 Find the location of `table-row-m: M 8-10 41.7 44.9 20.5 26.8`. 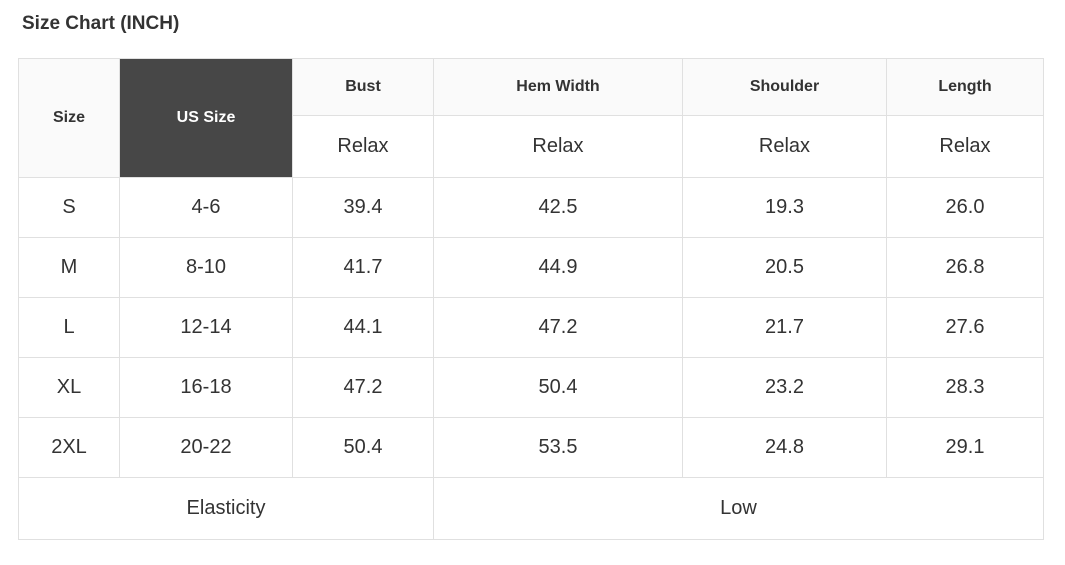

table-row-m: M 8-10 41.7 44.9 20.5 26.8 is located at coordinates (531, 267).